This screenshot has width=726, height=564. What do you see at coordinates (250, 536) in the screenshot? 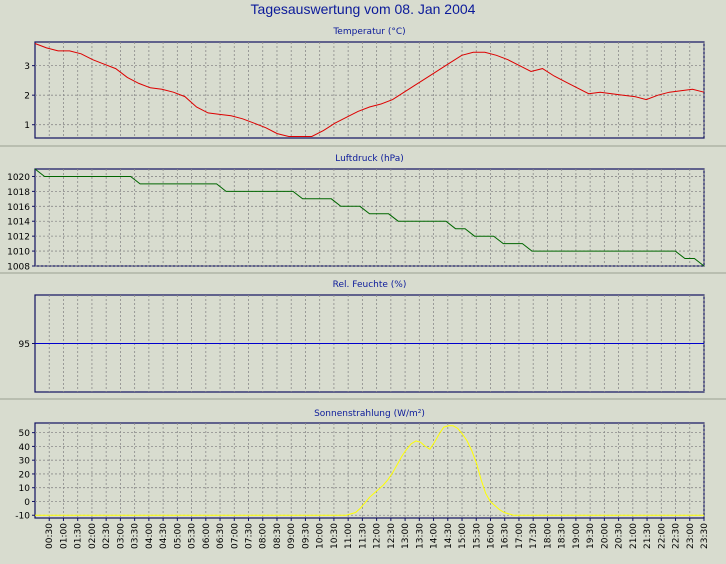
I see `x-tick-label: 07:30` at bounding box center [250, 536].